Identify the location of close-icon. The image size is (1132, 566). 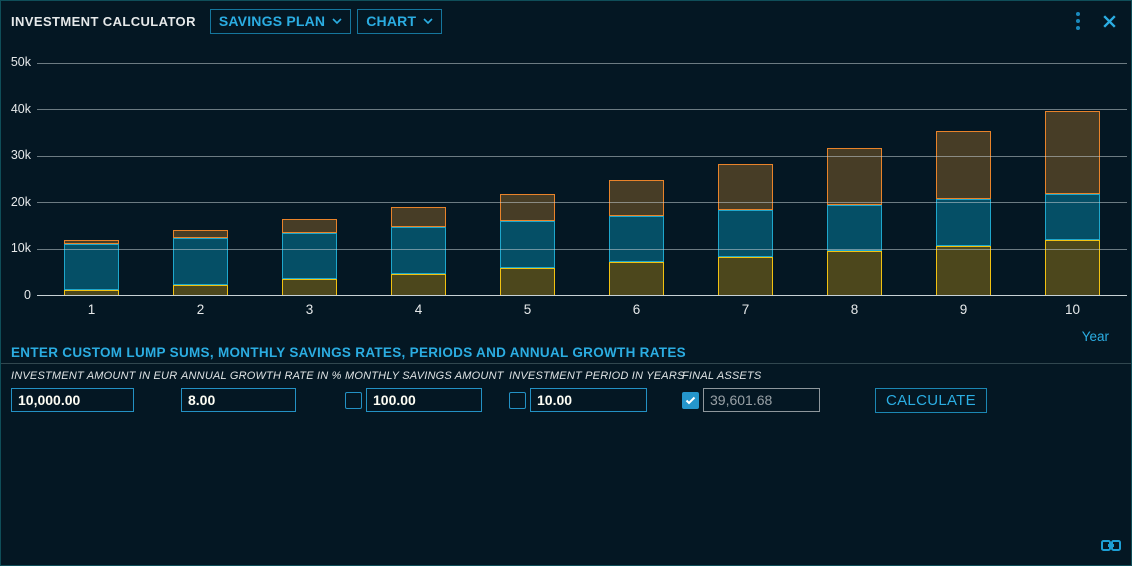
(1109, 21).